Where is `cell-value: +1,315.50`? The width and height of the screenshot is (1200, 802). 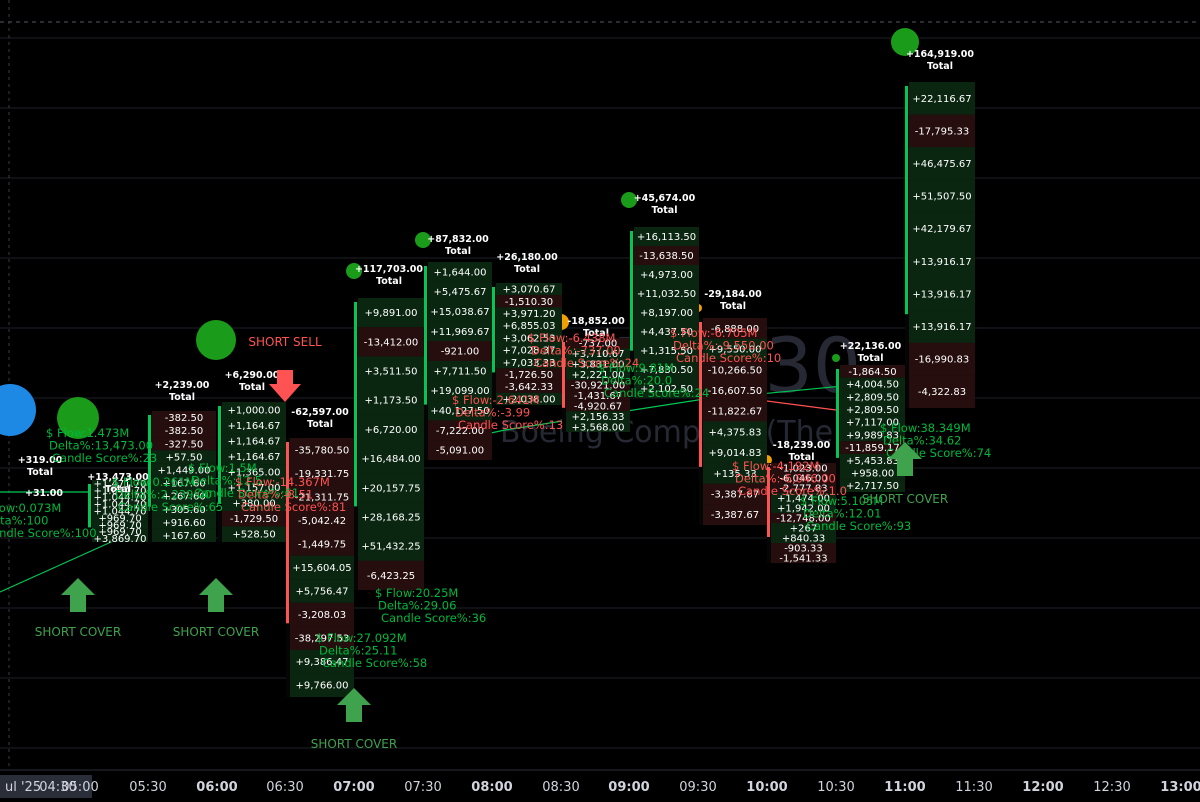 cell-value: +1,315.50 is located at coordinates (666, 351).